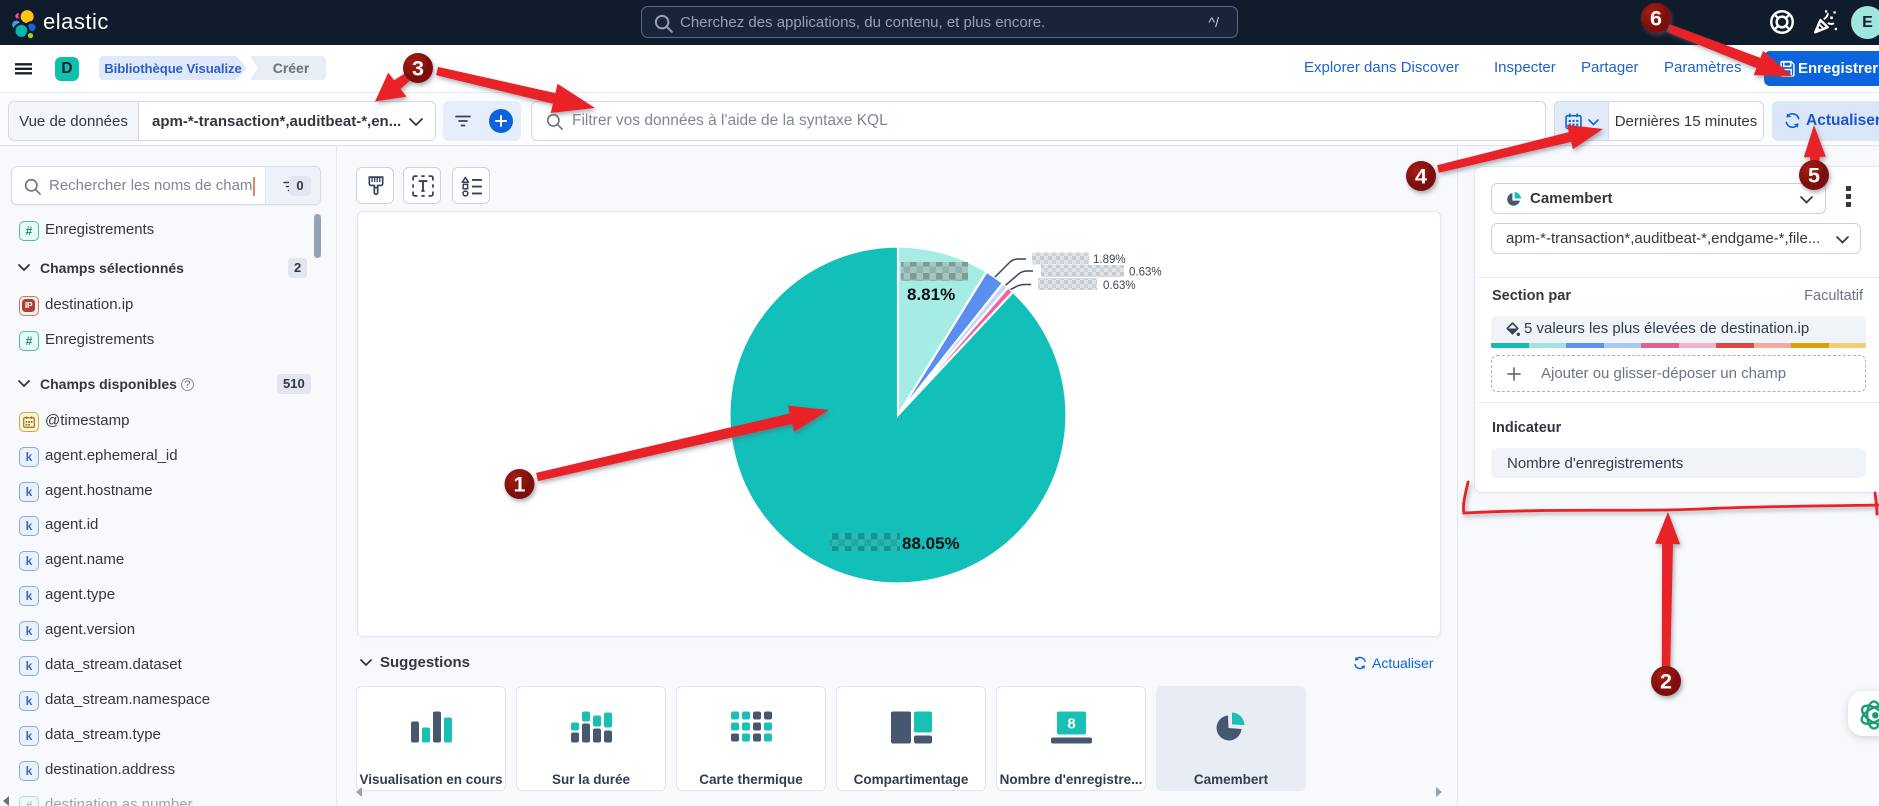 Image resolution: width=1879 pixels, height=806 pixels. What do you see at coordinates (520, 485) in the screenshot?
I see `svg-text: 1` at bounding box center [520, 485].